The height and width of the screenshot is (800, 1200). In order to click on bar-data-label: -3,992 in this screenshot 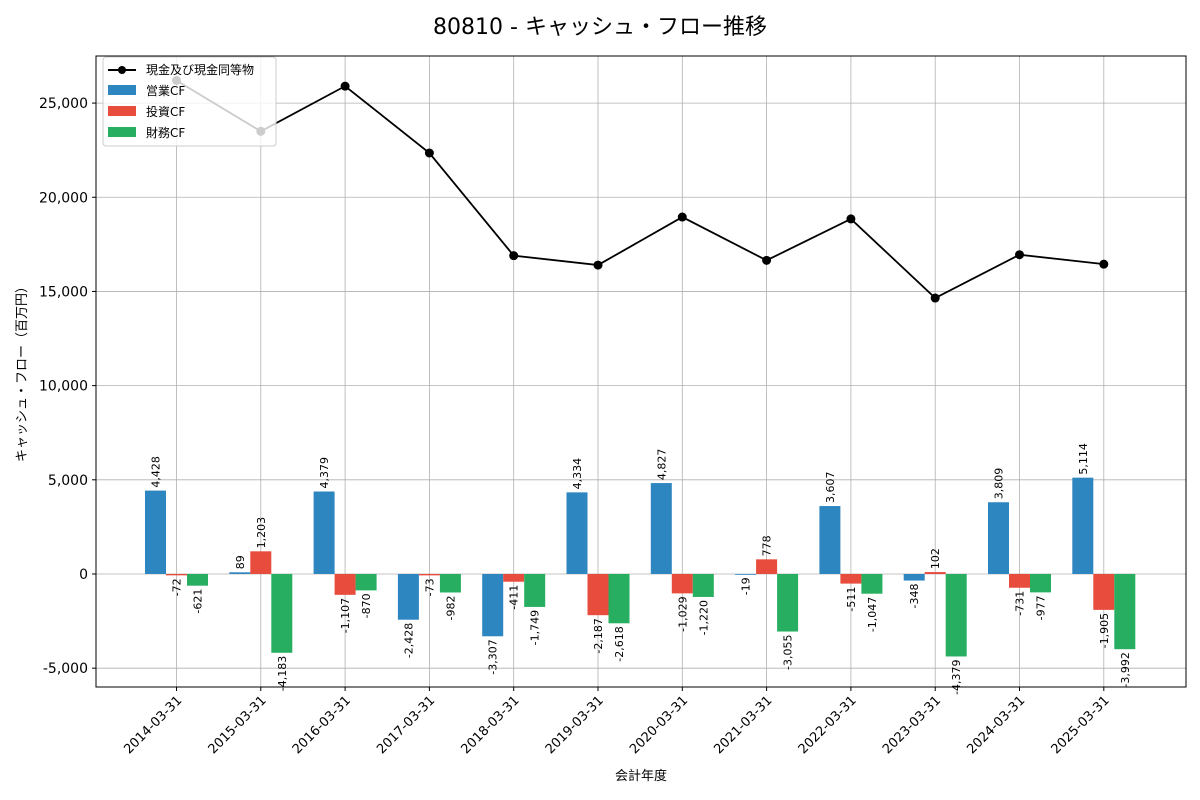, I will do `click(1125, 669)`.